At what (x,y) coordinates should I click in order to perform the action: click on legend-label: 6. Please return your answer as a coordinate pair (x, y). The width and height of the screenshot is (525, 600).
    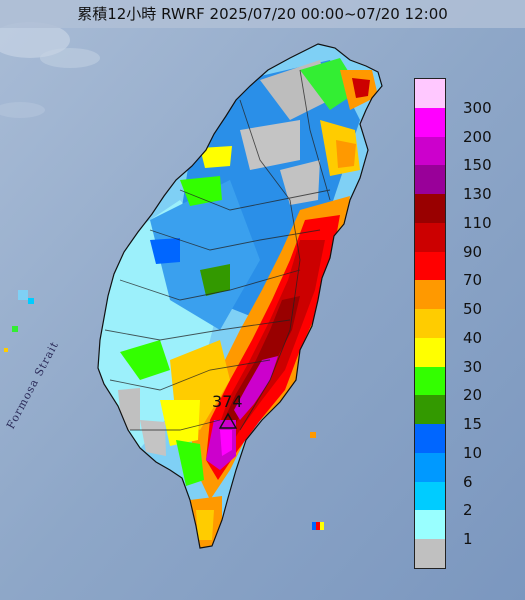
    Looking at the image, I should click on (468, 481).